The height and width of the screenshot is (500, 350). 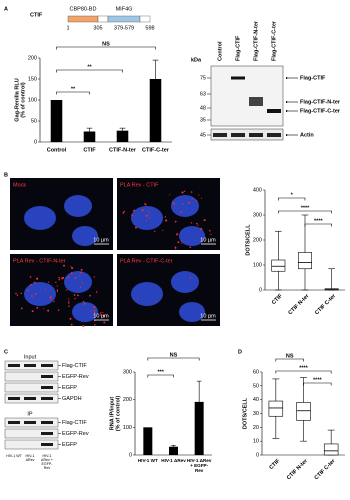 What do you see at coordinates (256, 414) in the screenshot?
I see `y-tick-label: 30` at bounding box center [256, 414].